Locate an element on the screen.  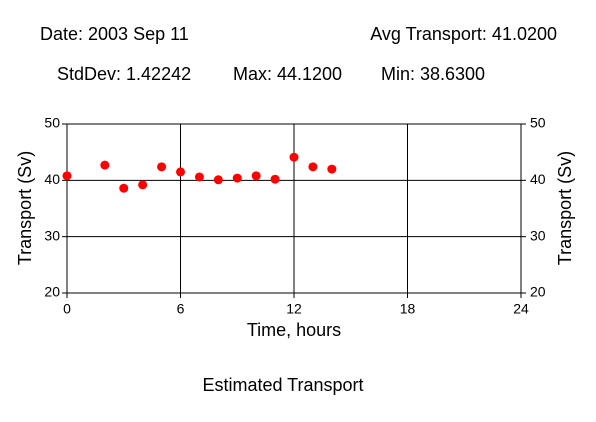
y-tick-label: 30 is located at coordinates (52, 235).